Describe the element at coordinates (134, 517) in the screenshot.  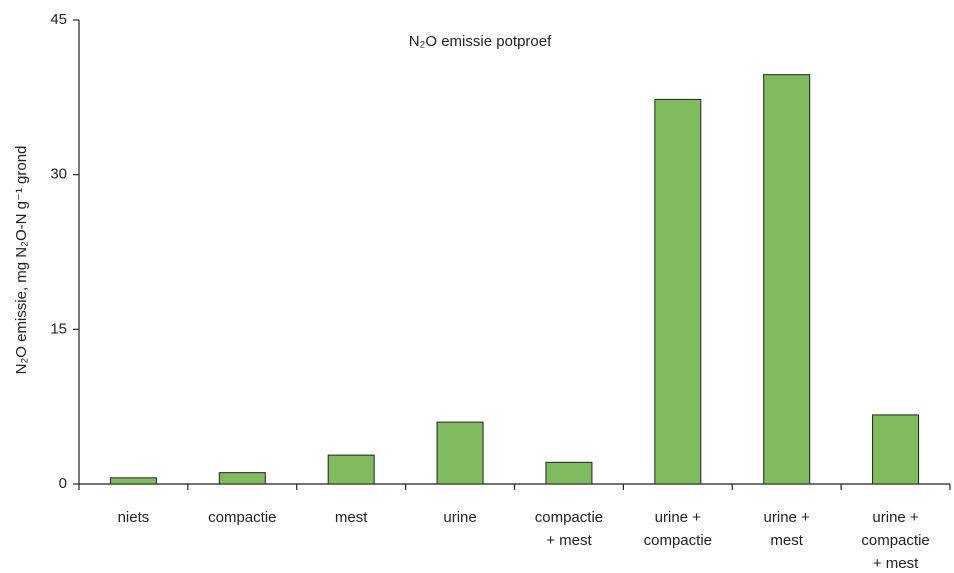
I see `x-tick-label: niets` at that location.